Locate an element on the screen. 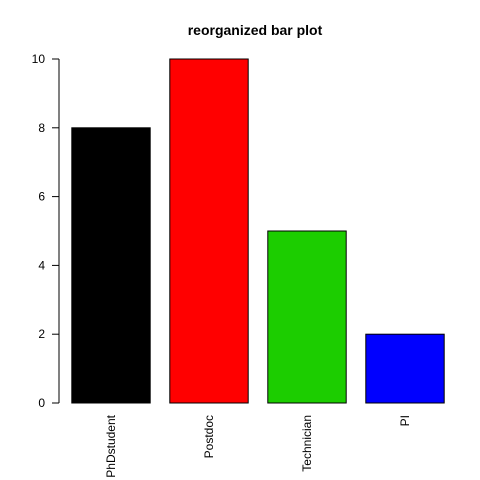  y-tick-label: 0 is located at coordinates (41, 403).